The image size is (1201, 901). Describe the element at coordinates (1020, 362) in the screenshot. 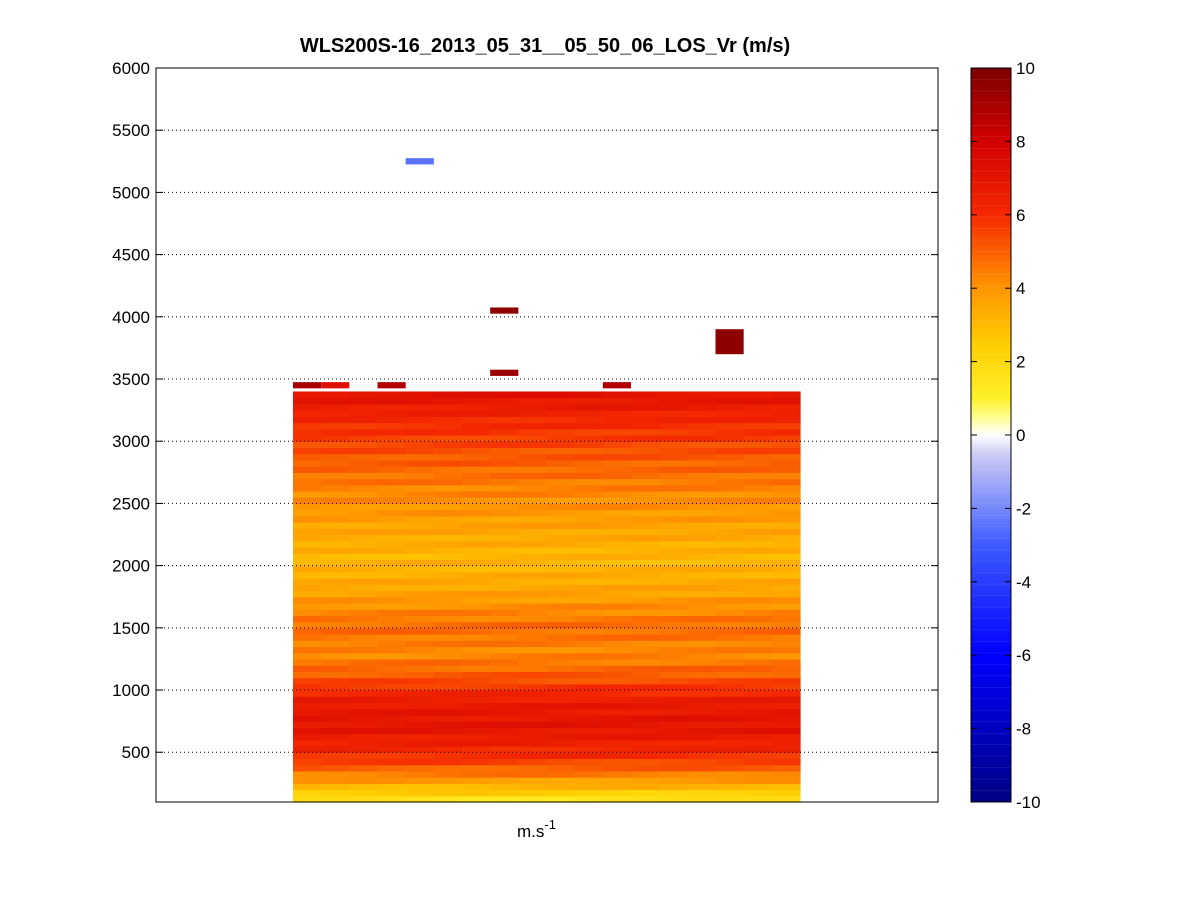

I see `colorbar-tick-label: 2` at that location.